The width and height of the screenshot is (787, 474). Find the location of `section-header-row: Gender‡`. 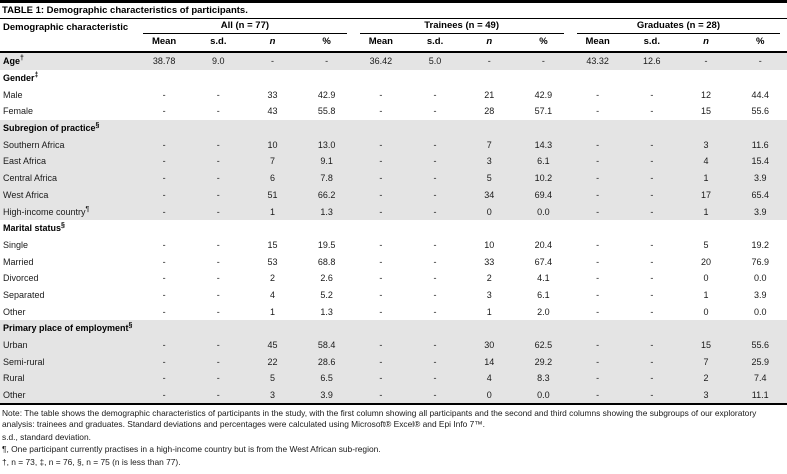

section-header-row: Gender‡ is located at coordinates (393, 78).